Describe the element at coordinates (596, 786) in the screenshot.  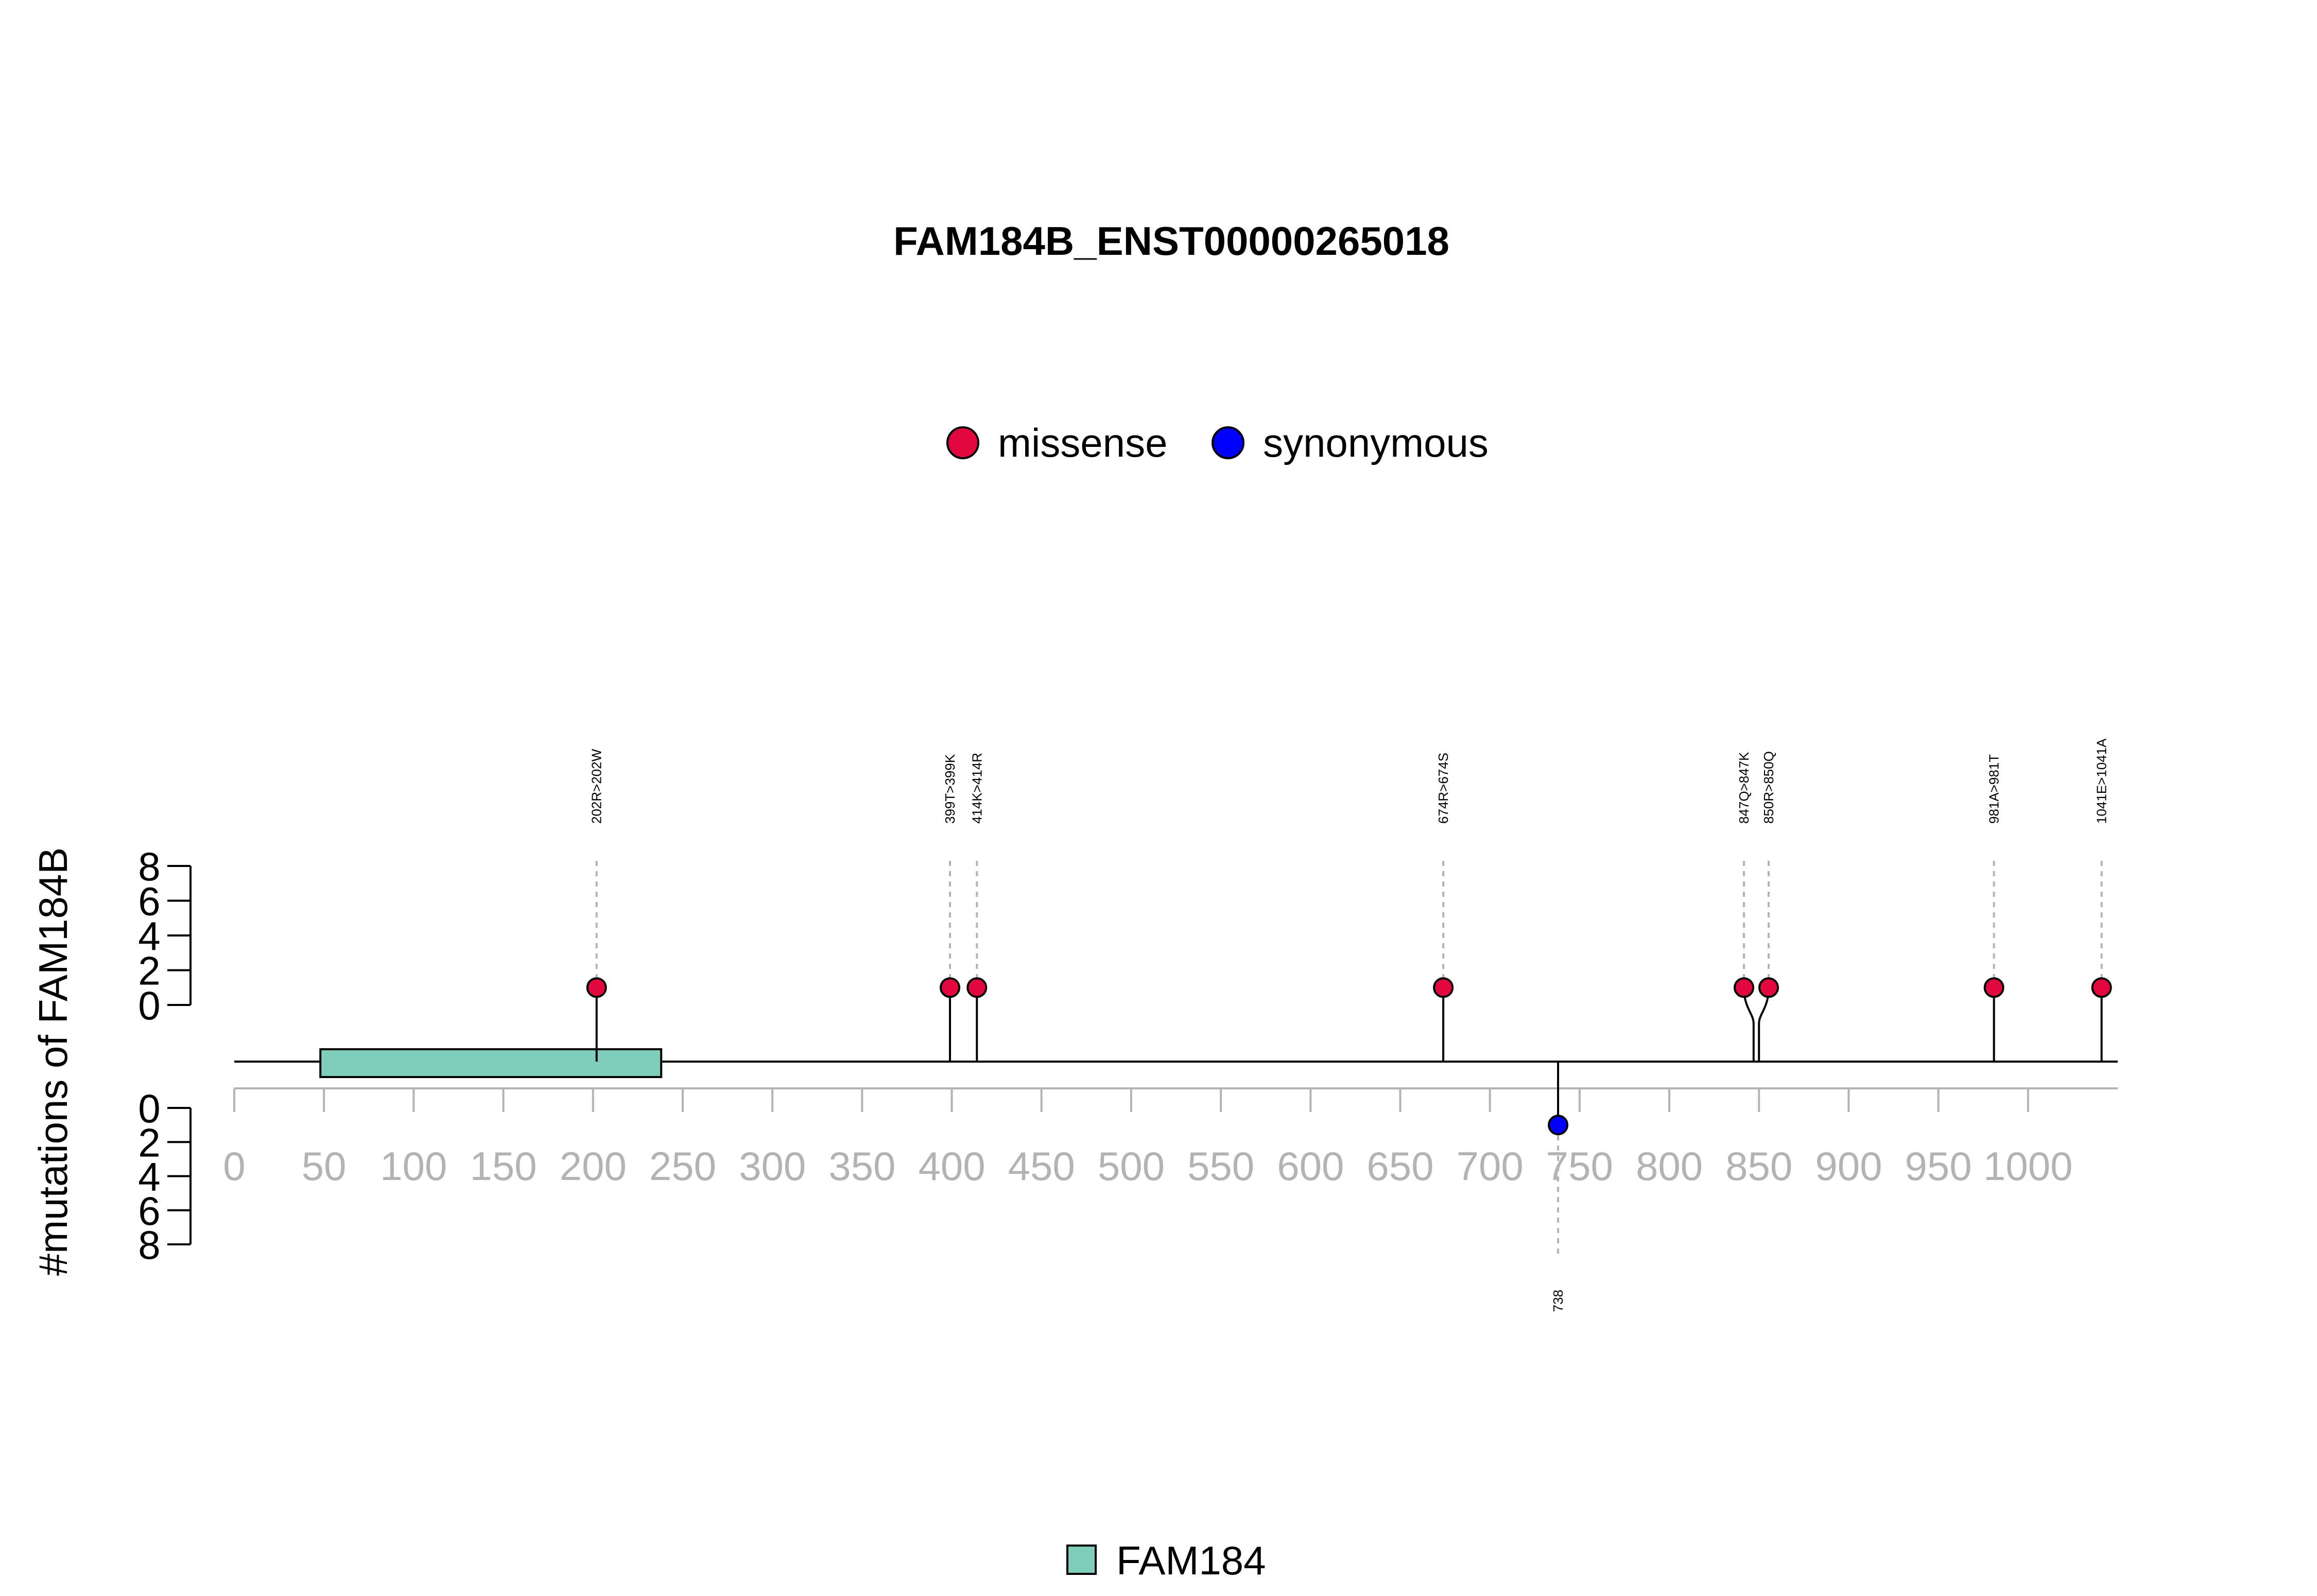
I see `mut-202R-202W-label: 202R>202W` at that location.